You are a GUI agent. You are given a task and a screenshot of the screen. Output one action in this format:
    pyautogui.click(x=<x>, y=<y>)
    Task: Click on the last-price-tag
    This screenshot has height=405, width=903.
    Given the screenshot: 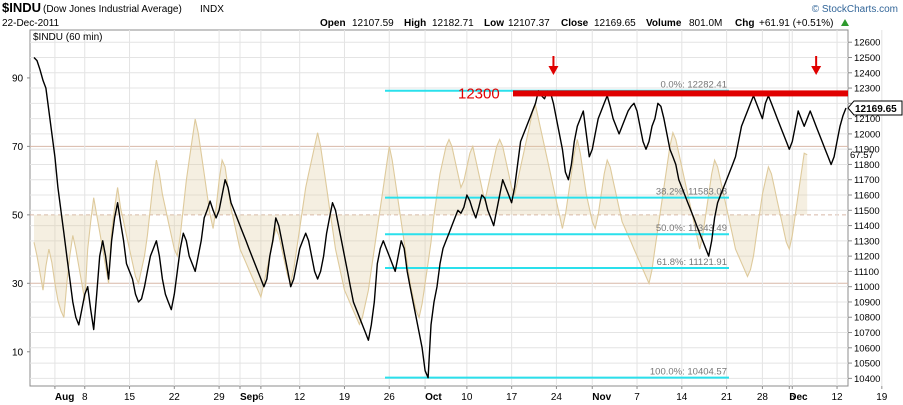 What is the action you would take?
    pyautogui.click(x=875, y=108)
    